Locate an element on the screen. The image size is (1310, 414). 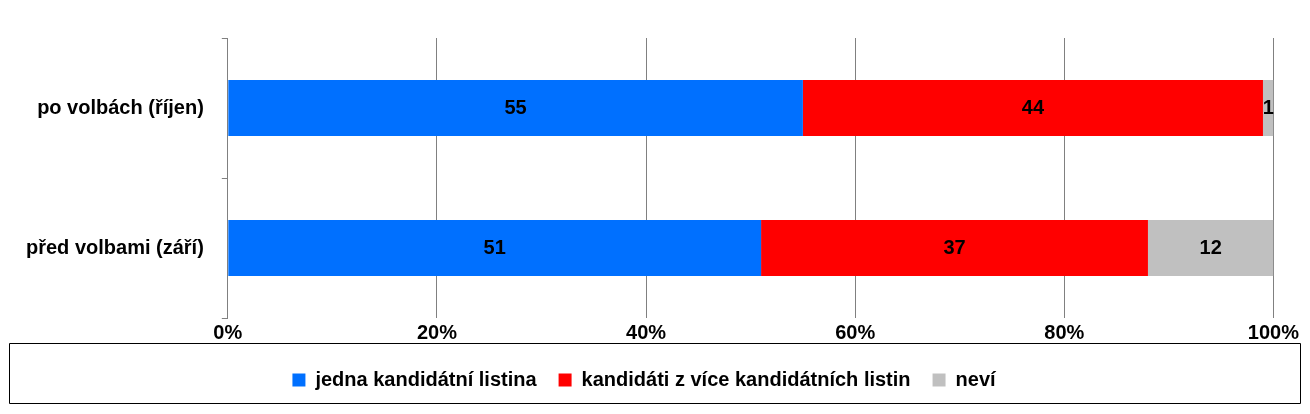
x-tick-label: 60% is located at coordinates (855, 331).